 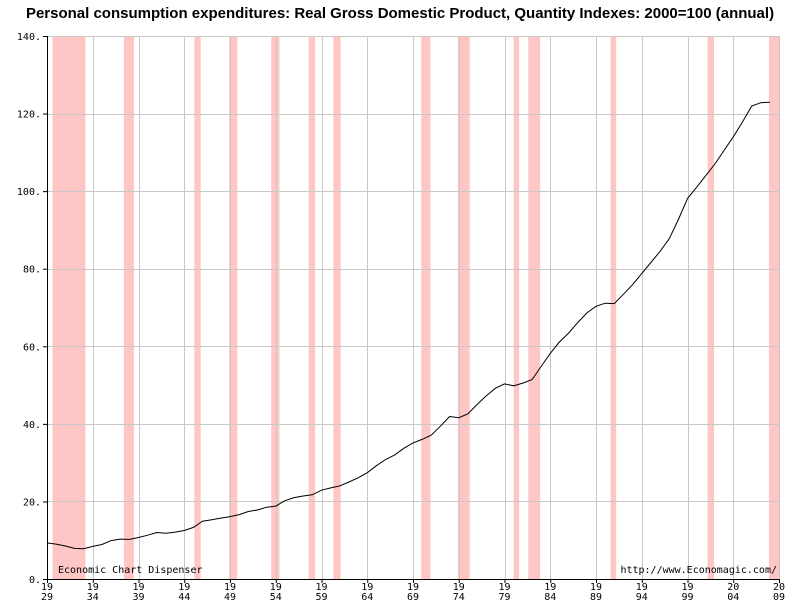 I want to click on y-tick-label-80: 80., so click(x=32, y=270).